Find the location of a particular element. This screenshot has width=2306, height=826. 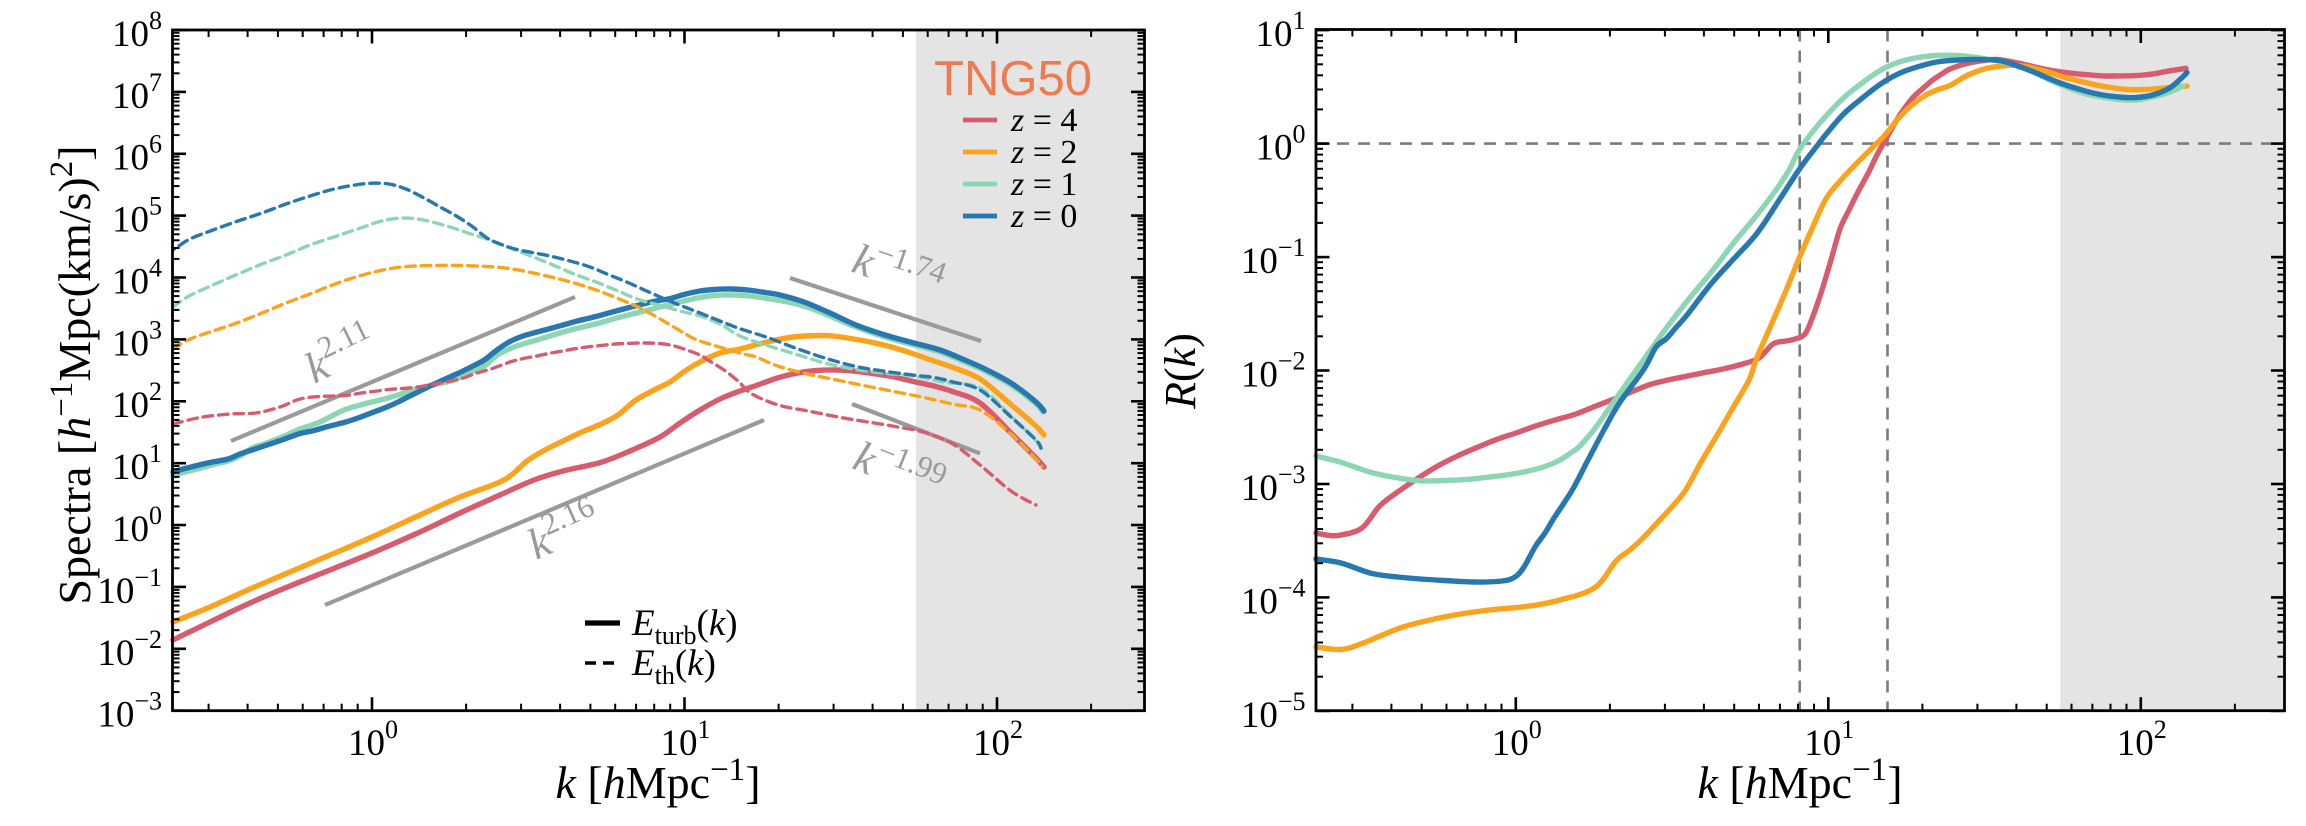

svg-text: z = 4 is located at coordinates (1043, 120).